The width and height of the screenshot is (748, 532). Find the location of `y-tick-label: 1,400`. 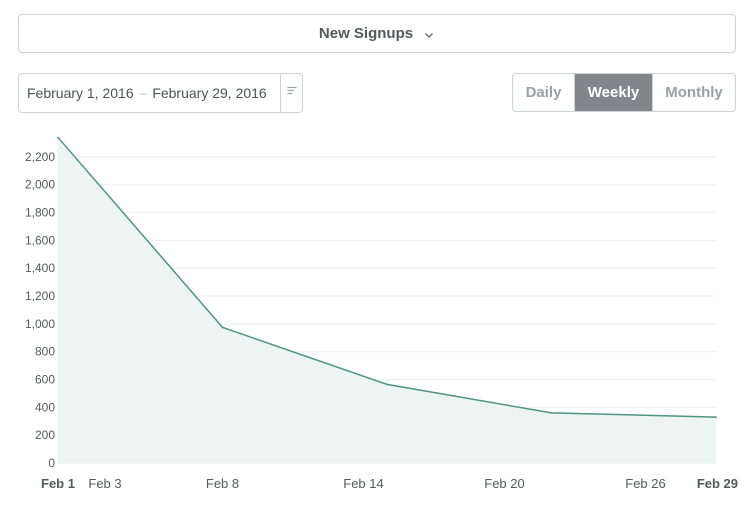

y-tick-label: 1,400 is located at coordinates (40, 268).